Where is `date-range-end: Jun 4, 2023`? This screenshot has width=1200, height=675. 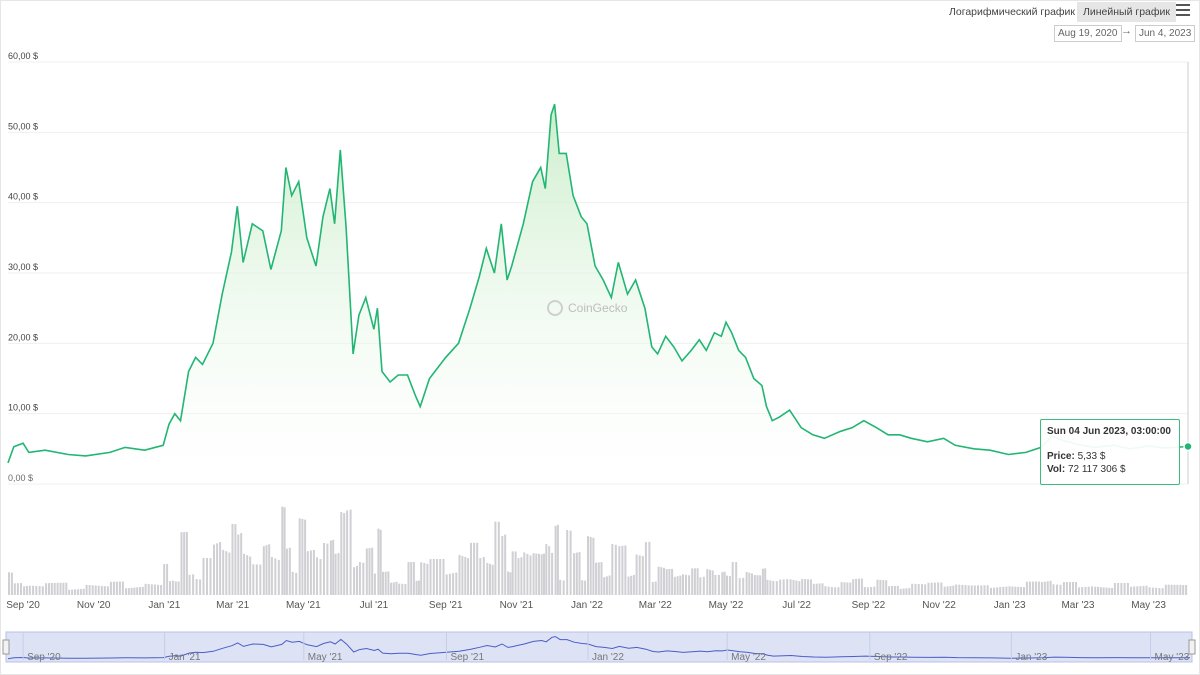
date-range-end: Jun 4, 2023 is located at coordinates (1165, 33).